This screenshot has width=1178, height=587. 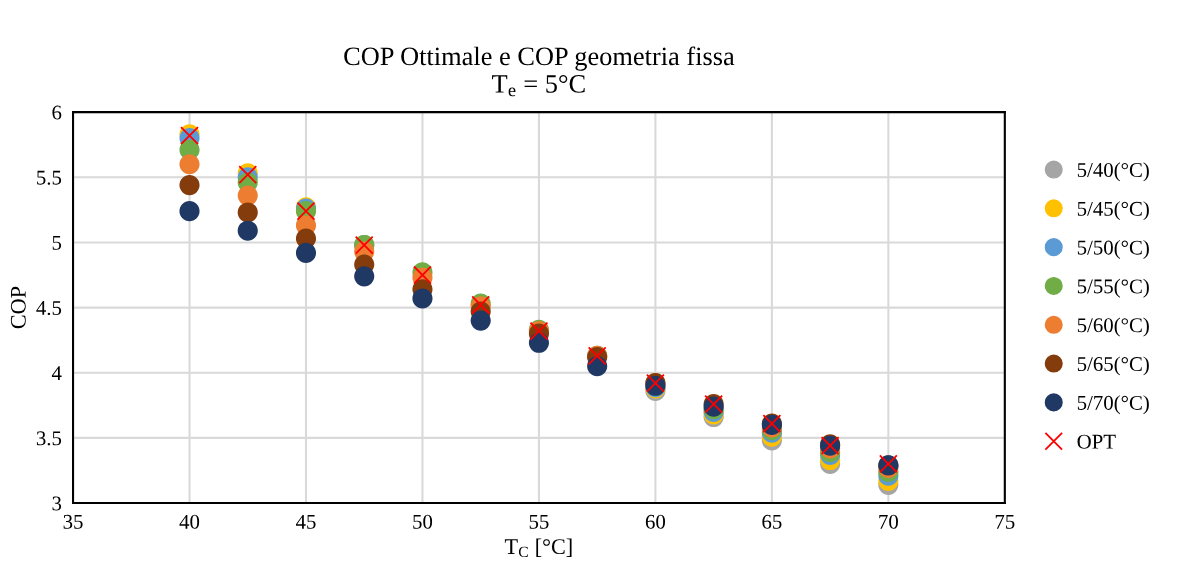 What do you see at coordinates (1113, 327) in the screenshot?
I see `legend-label: 5/60(°C)` at bounding box center [1113, 327].